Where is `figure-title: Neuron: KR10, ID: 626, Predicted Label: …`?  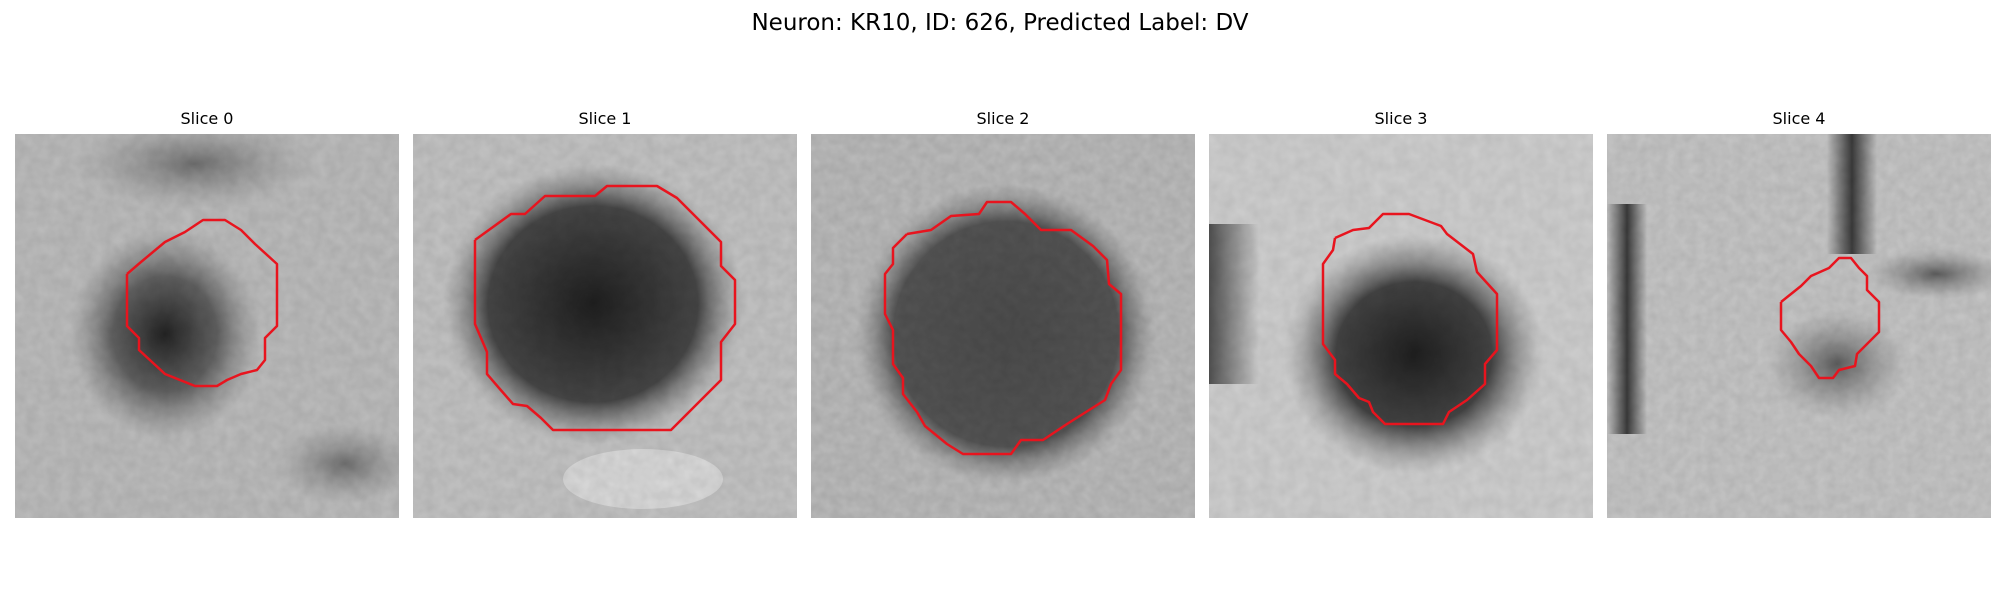
figure-title: Neuron: KR10, ID: 626, Predicted Label: … is located at coordinates (1000, 23).